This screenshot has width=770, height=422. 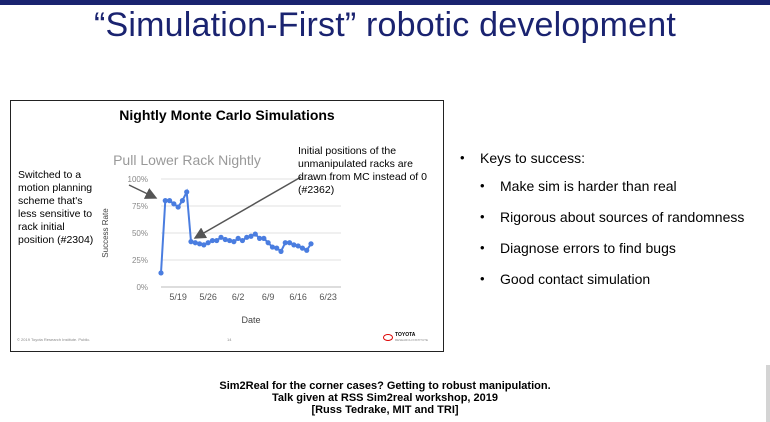 I want to click on slide-title: “Simulation-First” robotic development, so click(x=385, y=25).